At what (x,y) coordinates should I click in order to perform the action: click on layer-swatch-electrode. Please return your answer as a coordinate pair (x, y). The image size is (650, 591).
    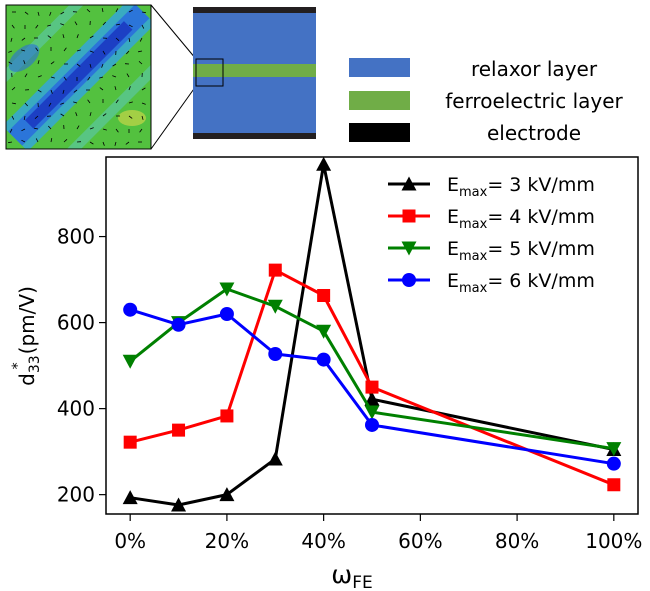
    Looking at the image, I should click on (379, 132).